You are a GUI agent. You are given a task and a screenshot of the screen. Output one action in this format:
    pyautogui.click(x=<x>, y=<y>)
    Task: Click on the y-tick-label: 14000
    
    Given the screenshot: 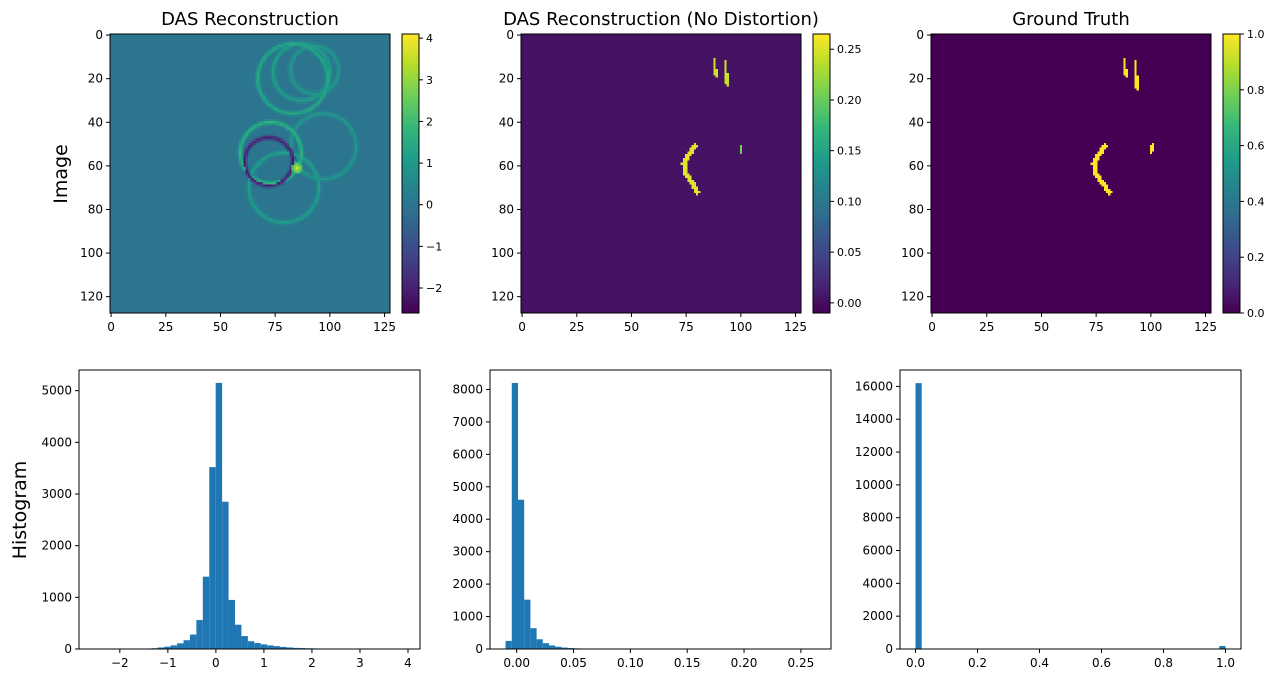 What is the action you would take?
    pyautogui.click(x=874, y=419)
    